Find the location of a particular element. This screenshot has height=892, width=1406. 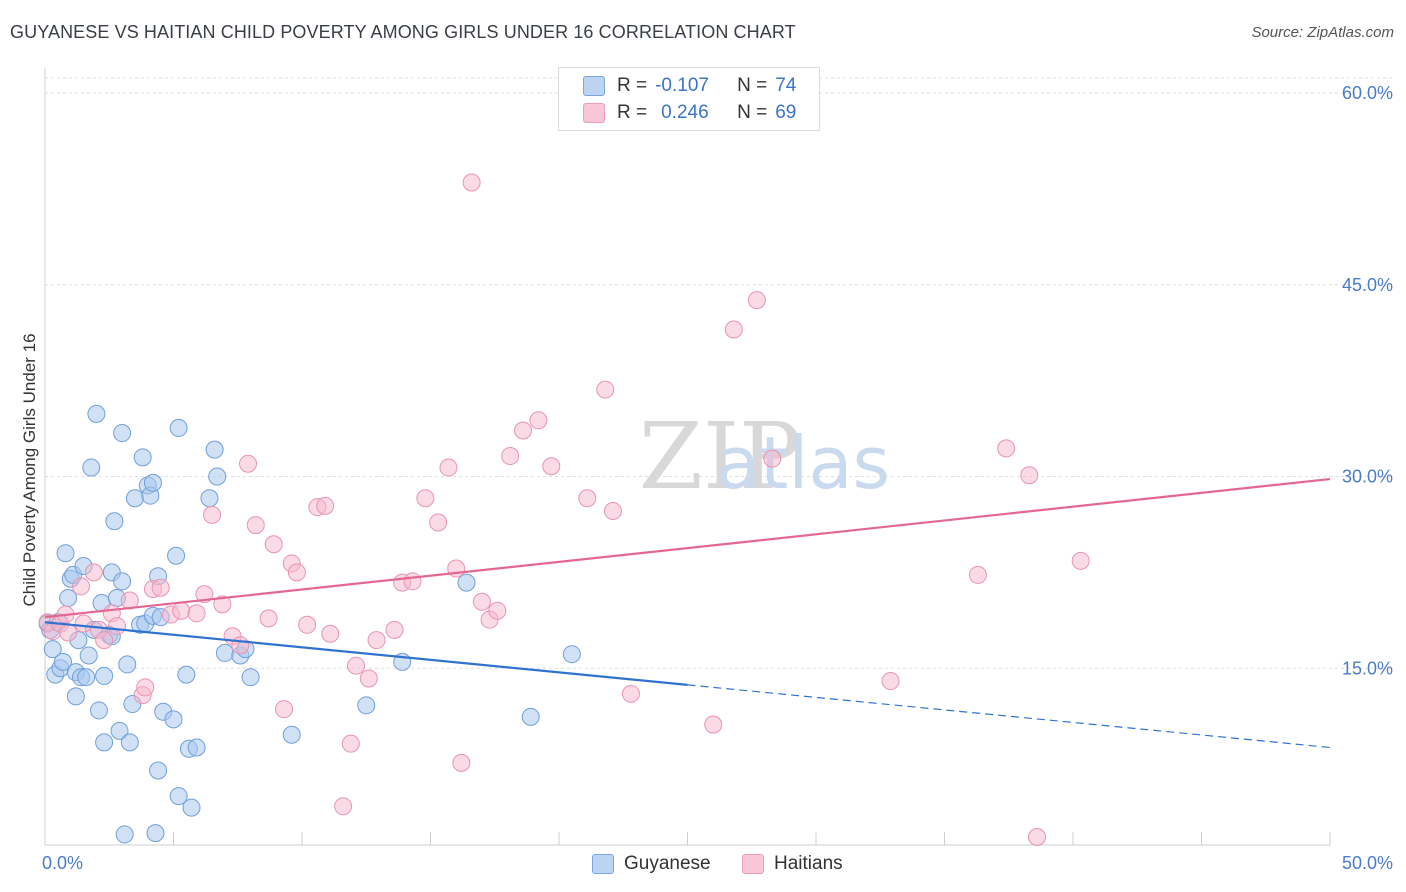

legend-row-haitians: R = 0.246 N = 69 is located at coordinates (689, 113).